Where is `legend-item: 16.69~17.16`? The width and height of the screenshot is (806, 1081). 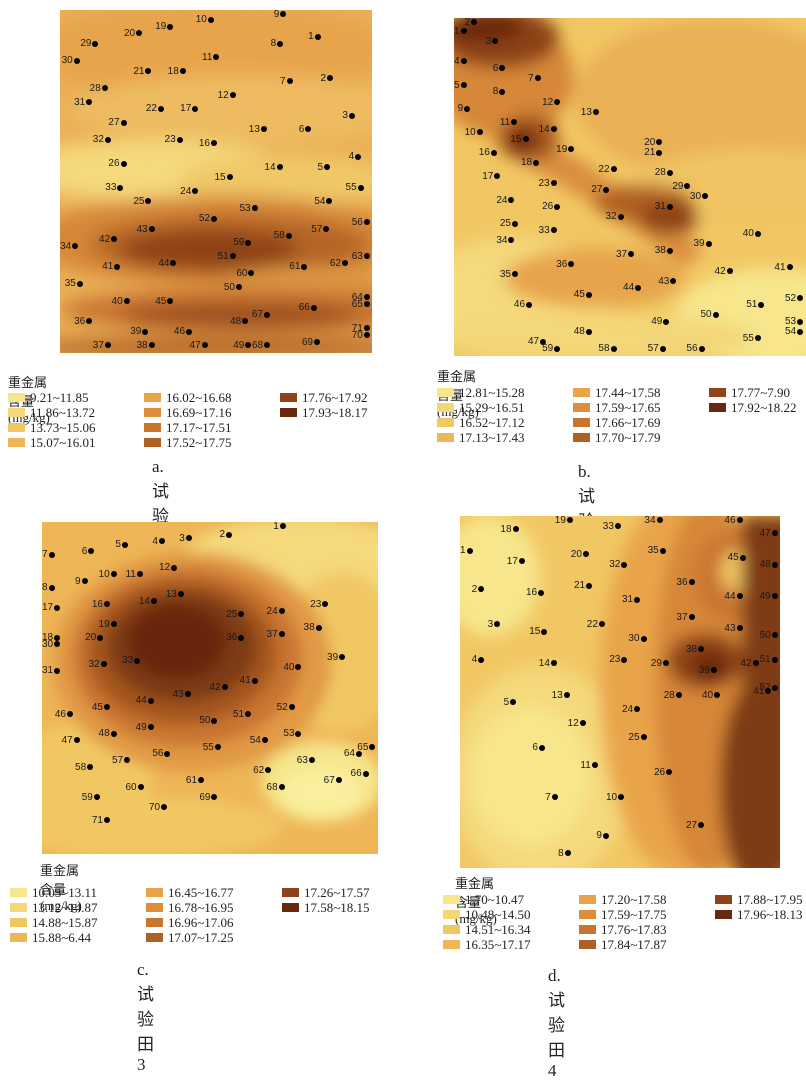
legend-item: 16.69~17.16 is located at coordinates (212, 412).